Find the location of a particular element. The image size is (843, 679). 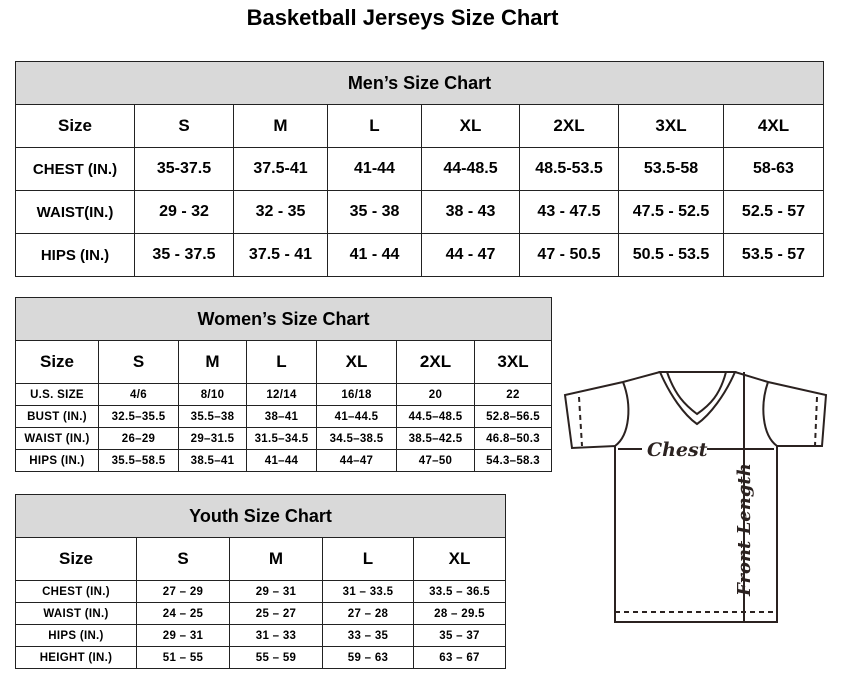

measurement-cell: 43 - 47.5 is located at coordinates (569, 212).